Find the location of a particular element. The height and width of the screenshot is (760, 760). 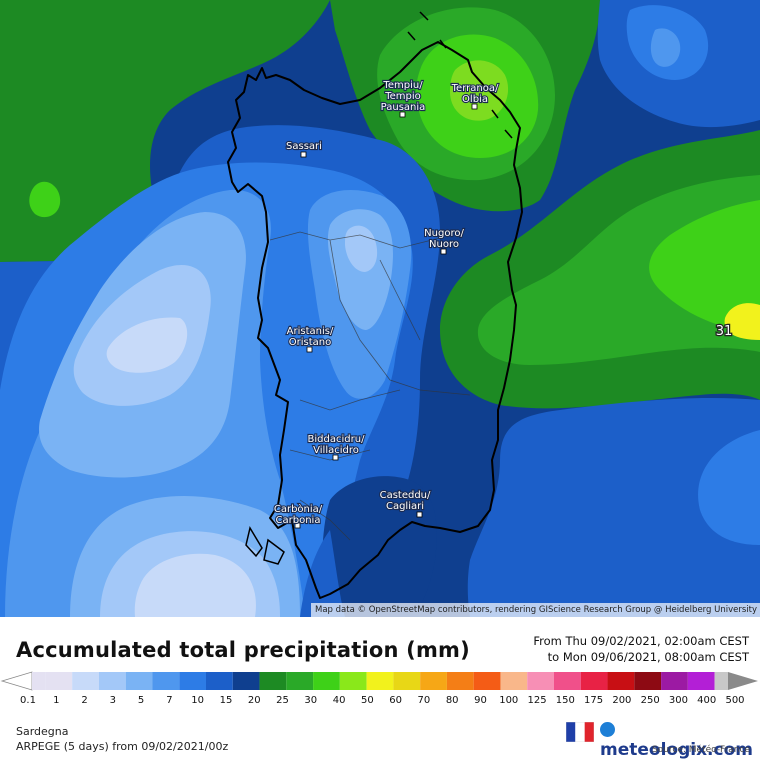

precip-band-15-20-northwest is located at coordinates (165, 131).